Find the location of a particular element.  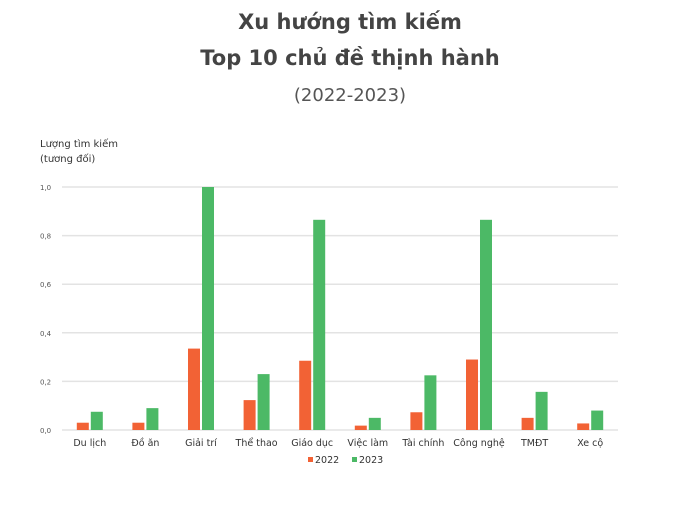

y-tick-label: 0,2 is located at coordinates (45, 382).